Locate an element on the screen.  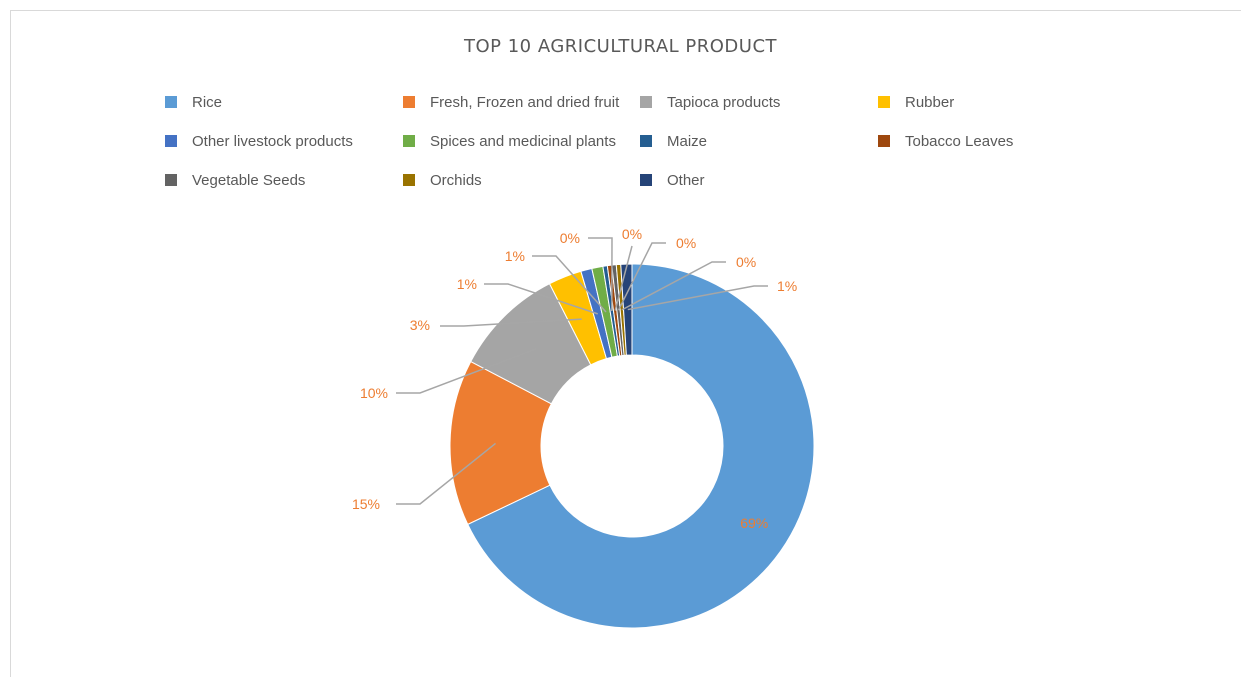
legend-label: Tapioca products is located at coordinates (724, 102).